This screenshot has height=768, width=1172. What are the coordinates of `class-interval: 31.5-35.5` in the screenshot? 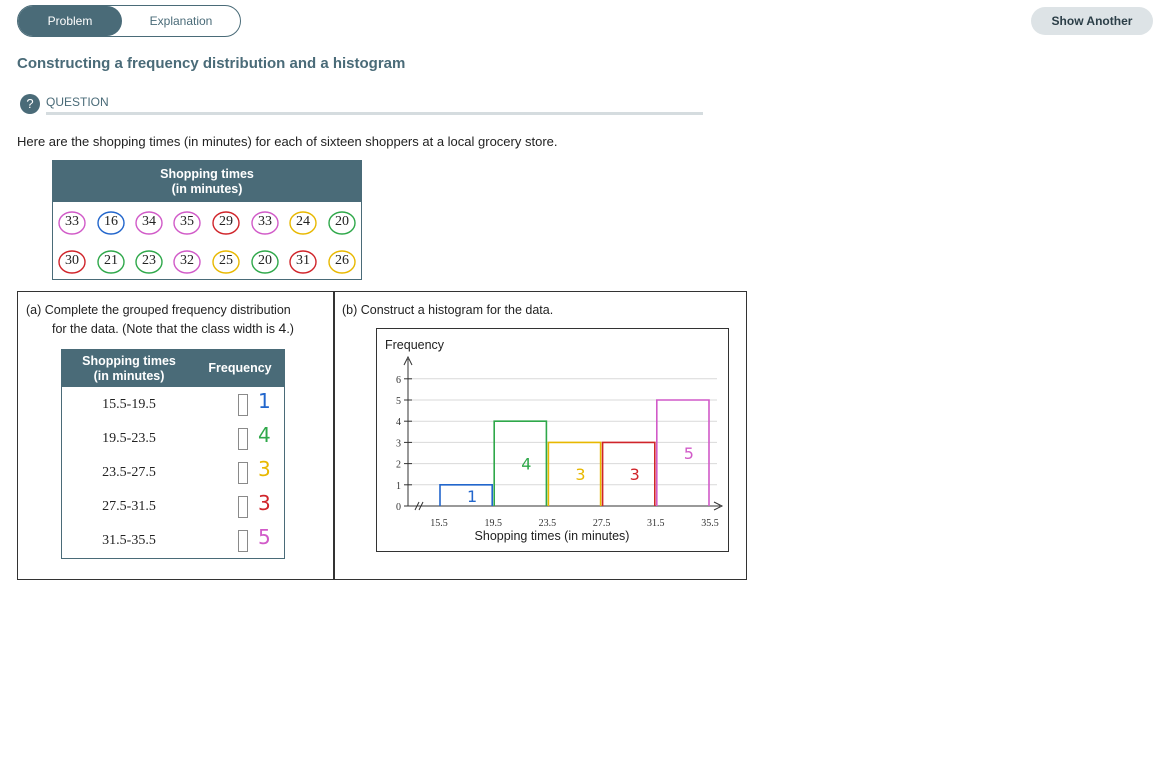 It's located at (129, 540).